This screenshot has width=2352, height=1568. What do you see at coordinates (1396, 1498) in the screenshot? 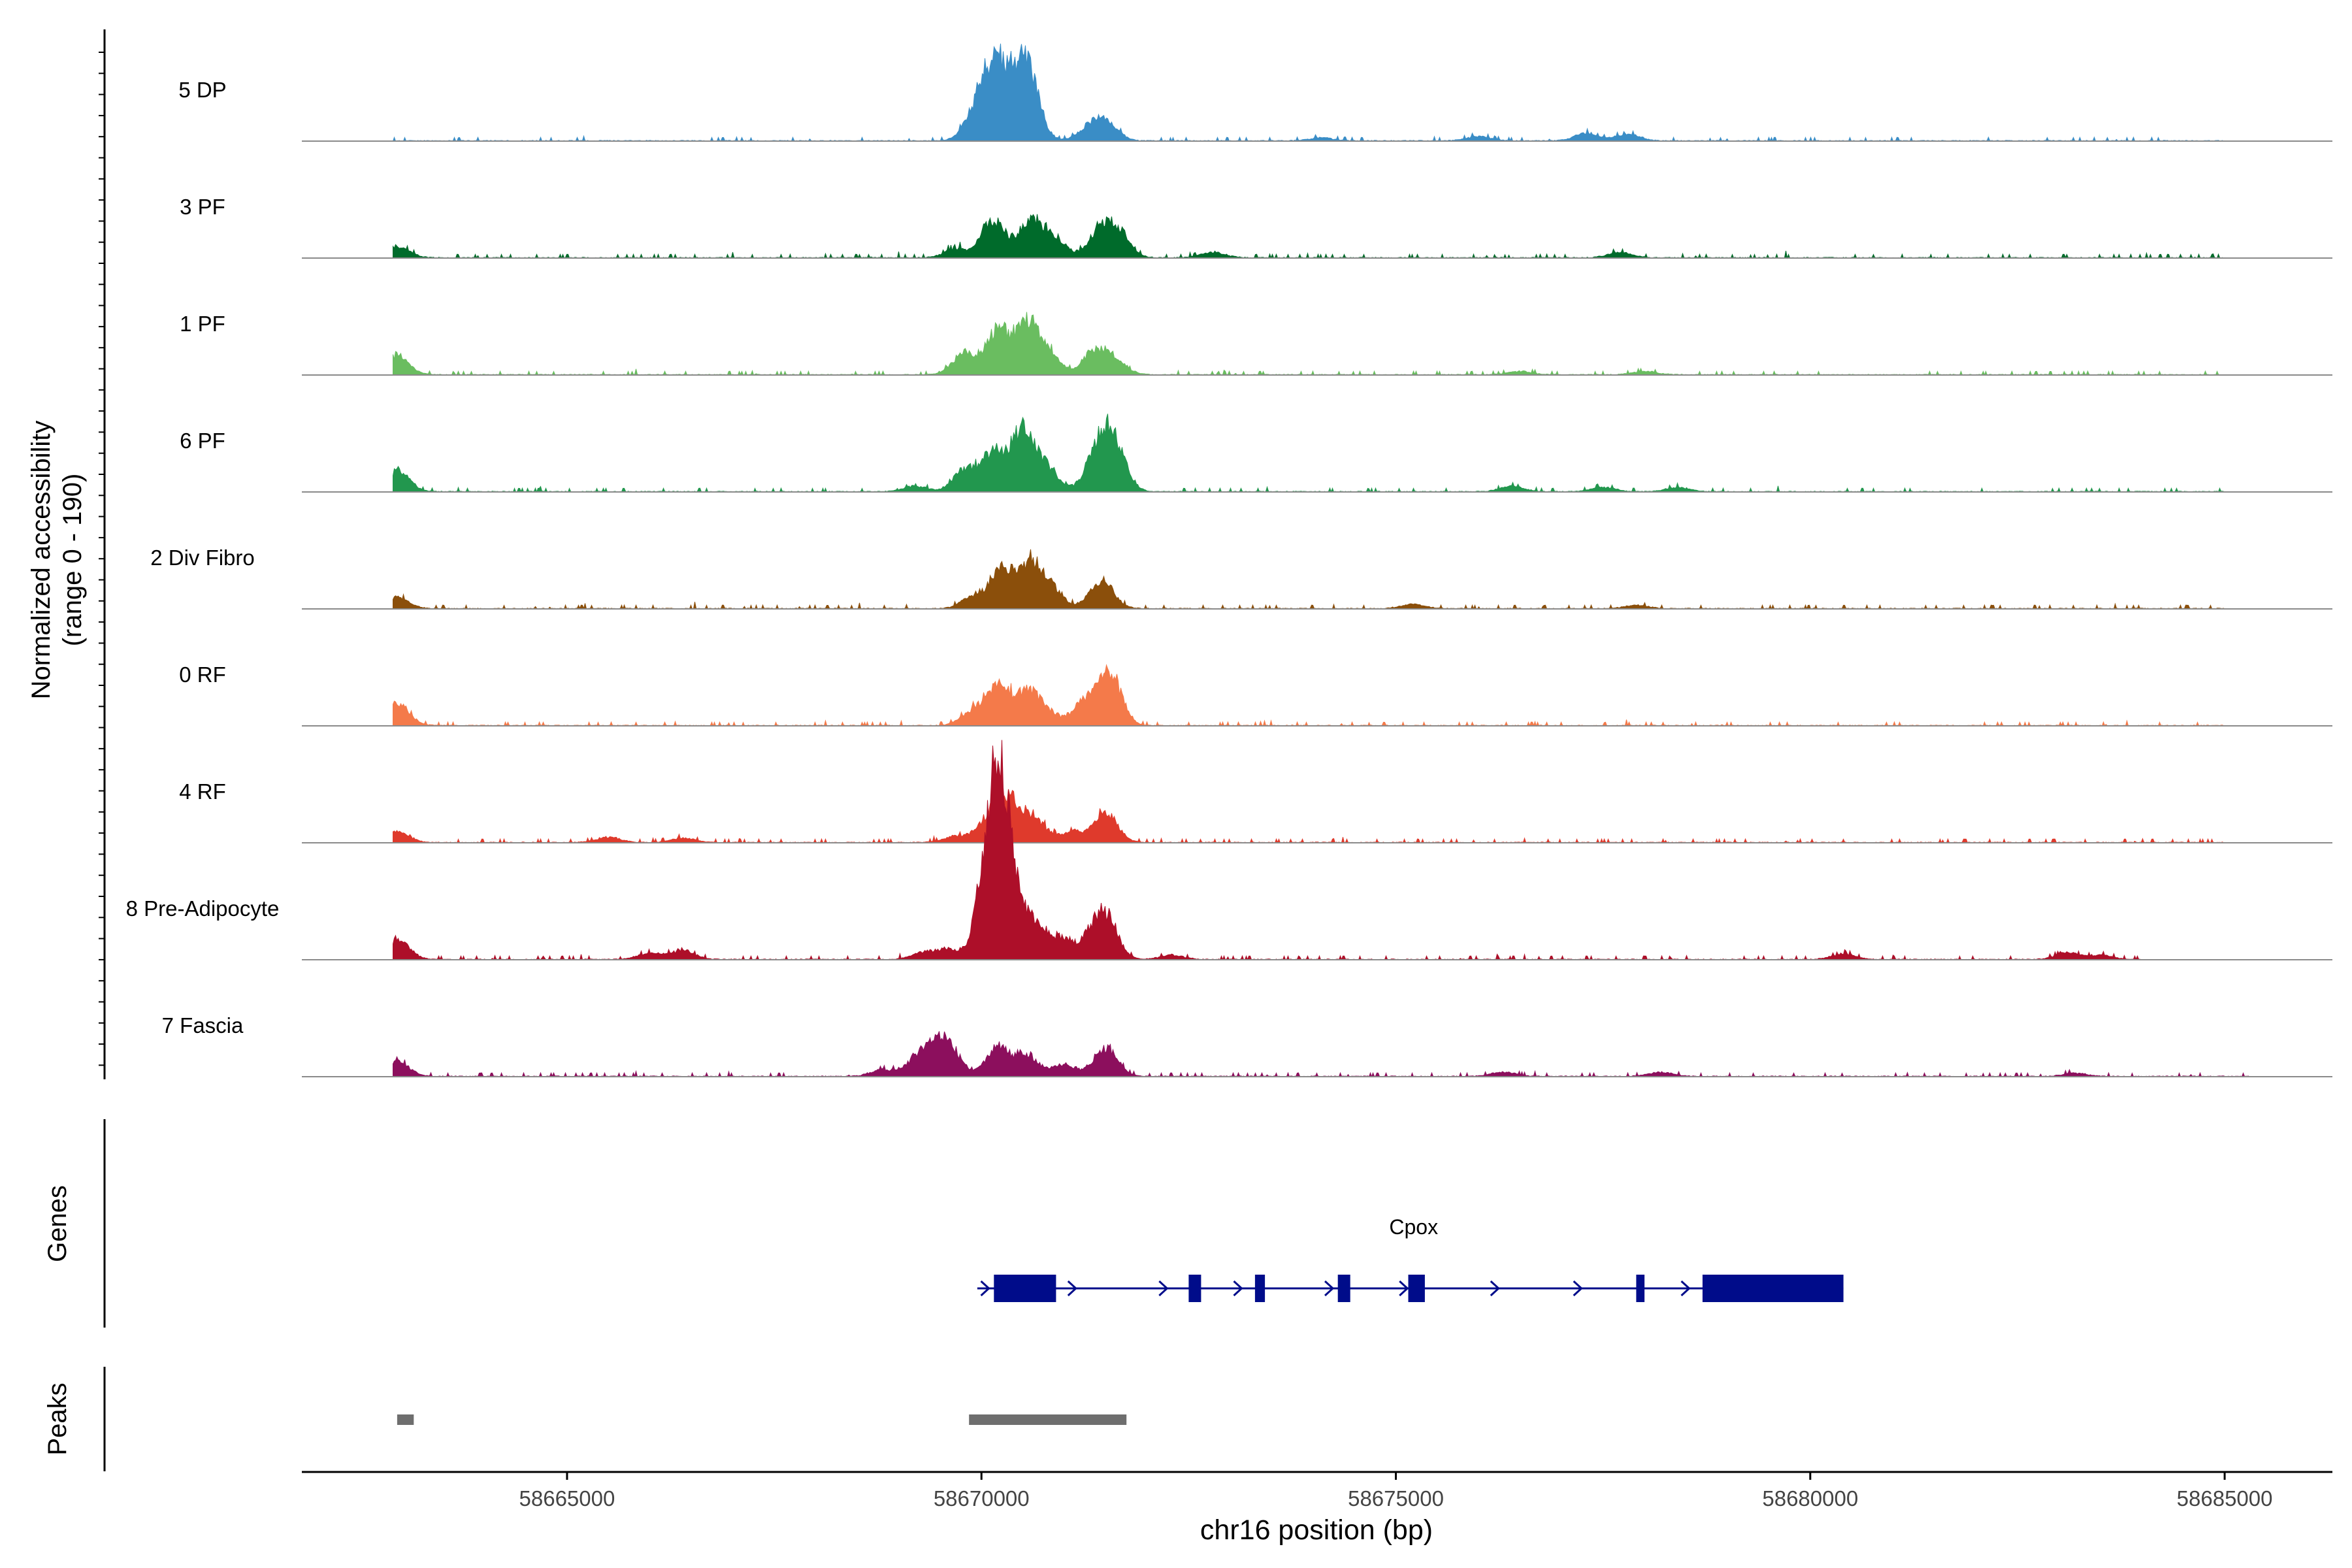
I see `x-tick-label: 58675000` at bounding box center [1396, 1498].